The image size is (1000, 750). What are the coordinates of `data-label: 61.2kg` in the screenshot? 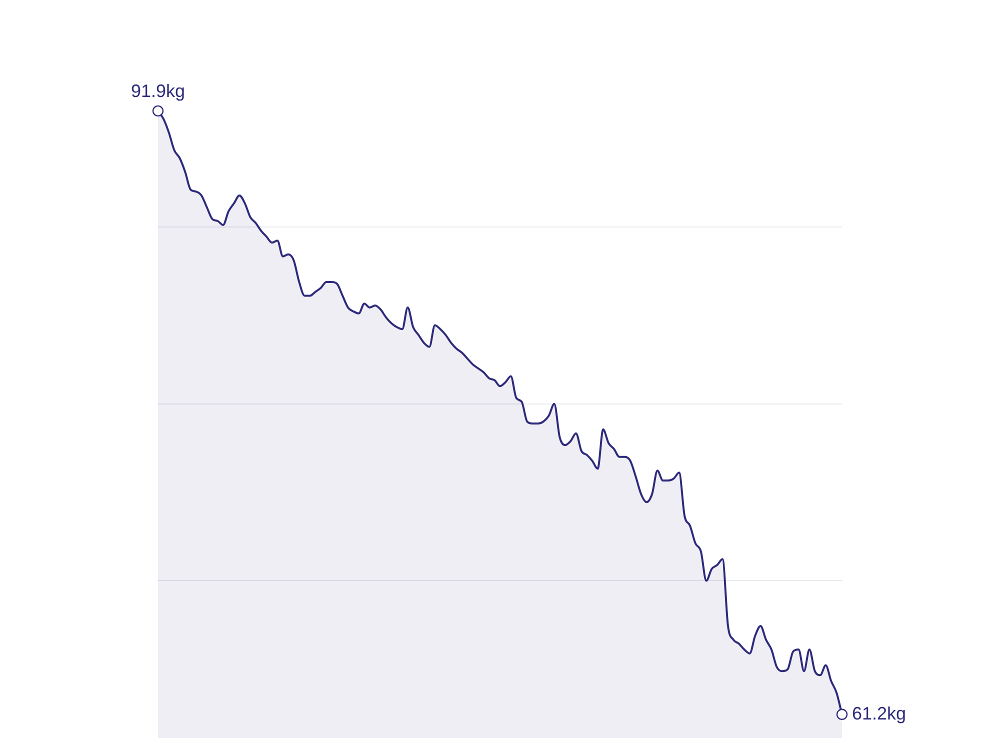 It's located at (879, 713).